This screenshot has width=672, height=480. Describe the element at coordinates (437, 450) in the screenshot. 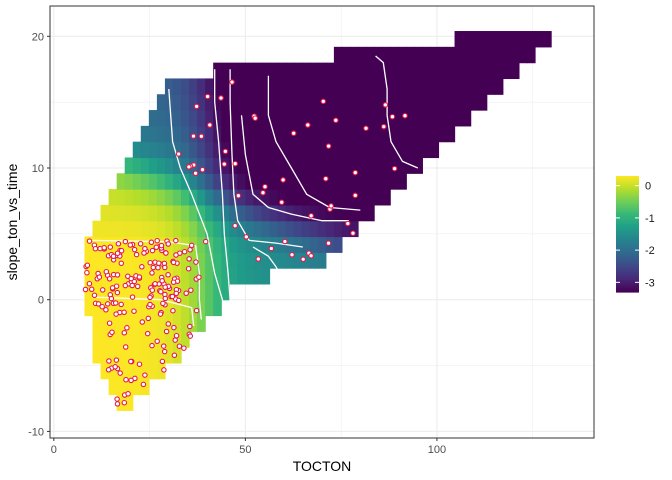

I see `x-tick-label: 100` at that location.